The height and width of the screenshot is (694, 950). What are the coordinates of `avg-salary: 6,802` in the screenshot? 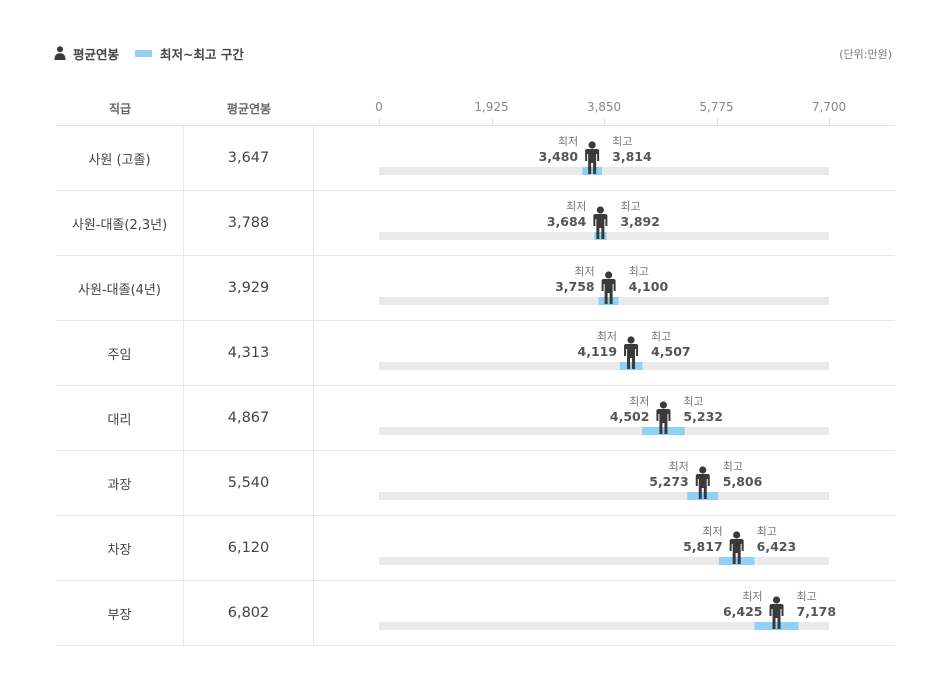 It's located at (249, 613).